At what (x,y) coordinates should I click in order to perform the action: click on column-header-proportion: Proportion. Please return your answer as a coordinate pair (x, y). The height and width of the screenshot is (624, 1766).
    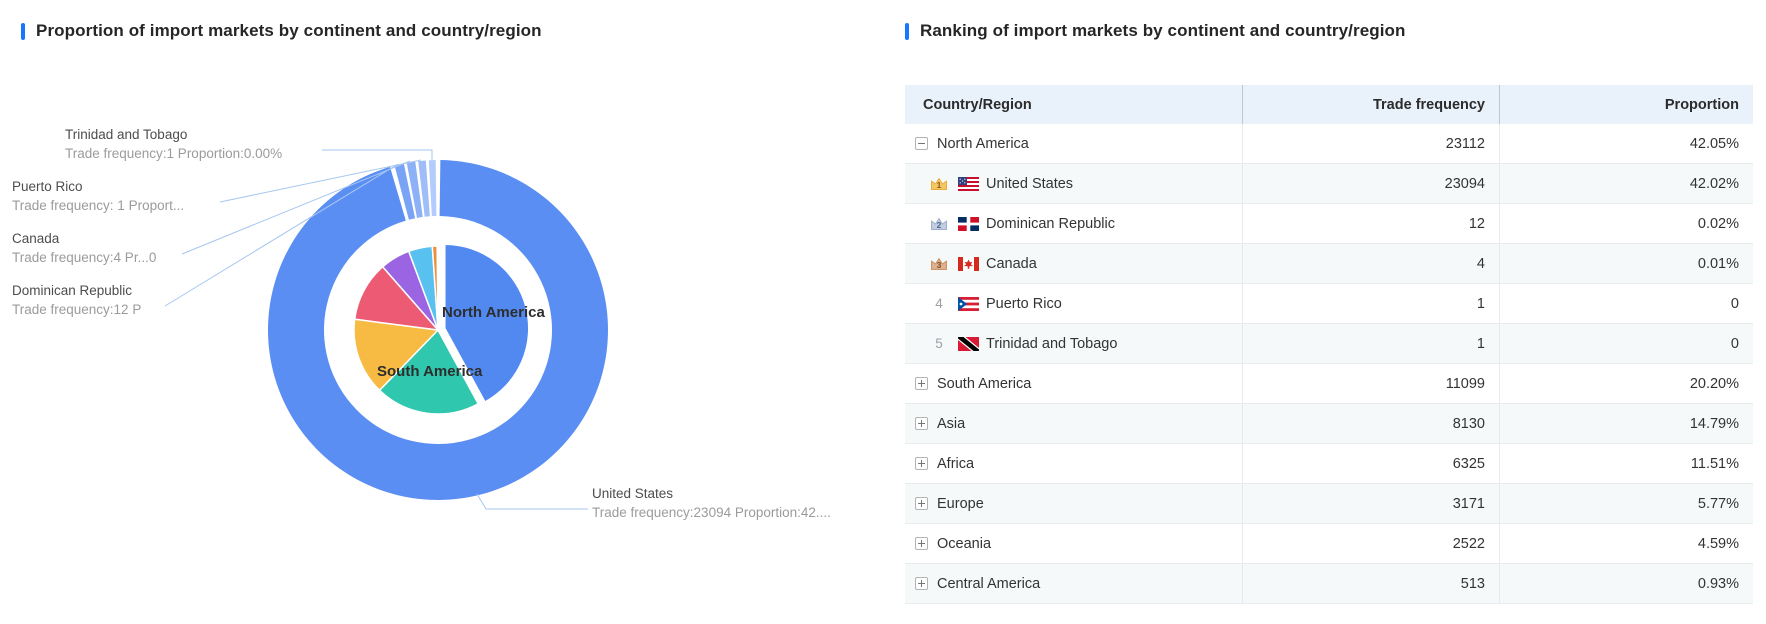
    Looking at the image, I should click on (1626, 104).